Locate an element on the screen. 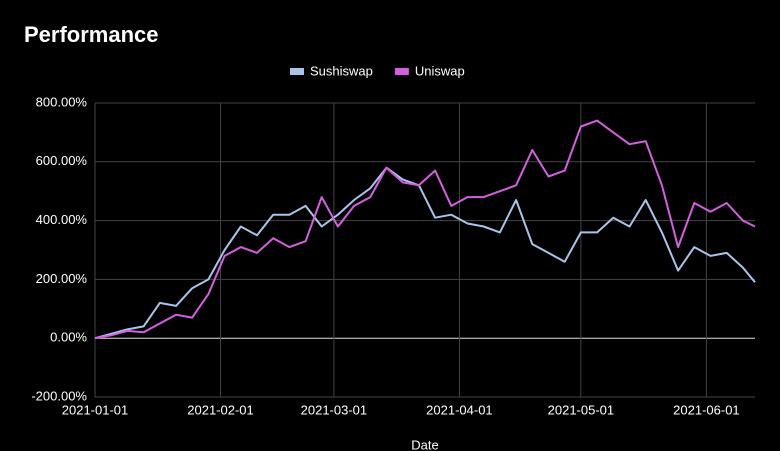 The image size is (780, 451). x-tick-label: 2021-04-01 is located at coordinates (459, 409).